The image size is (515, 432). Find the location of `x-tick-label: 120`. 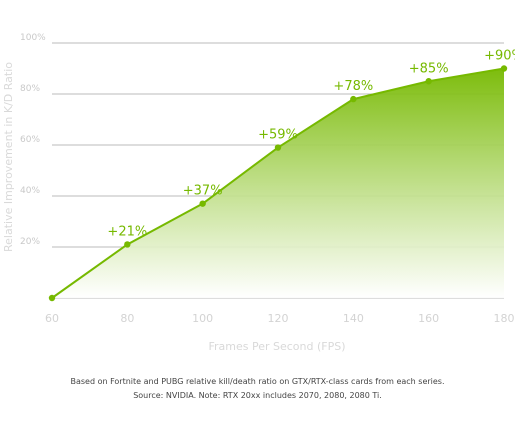

x-tick-label: 120 is located at coordinates (278, 318).